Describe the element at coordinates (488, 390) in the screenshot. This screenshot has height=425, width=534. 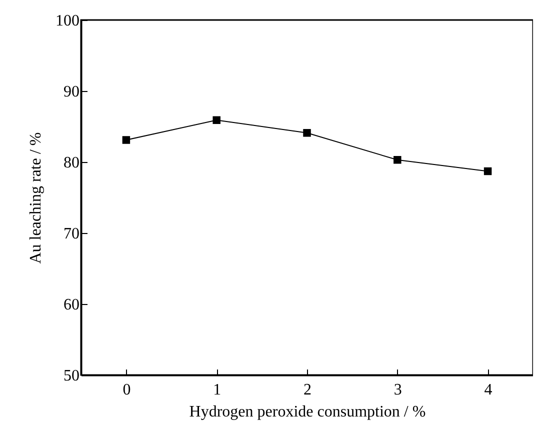
I see `x-tick-label: 4` at that location.